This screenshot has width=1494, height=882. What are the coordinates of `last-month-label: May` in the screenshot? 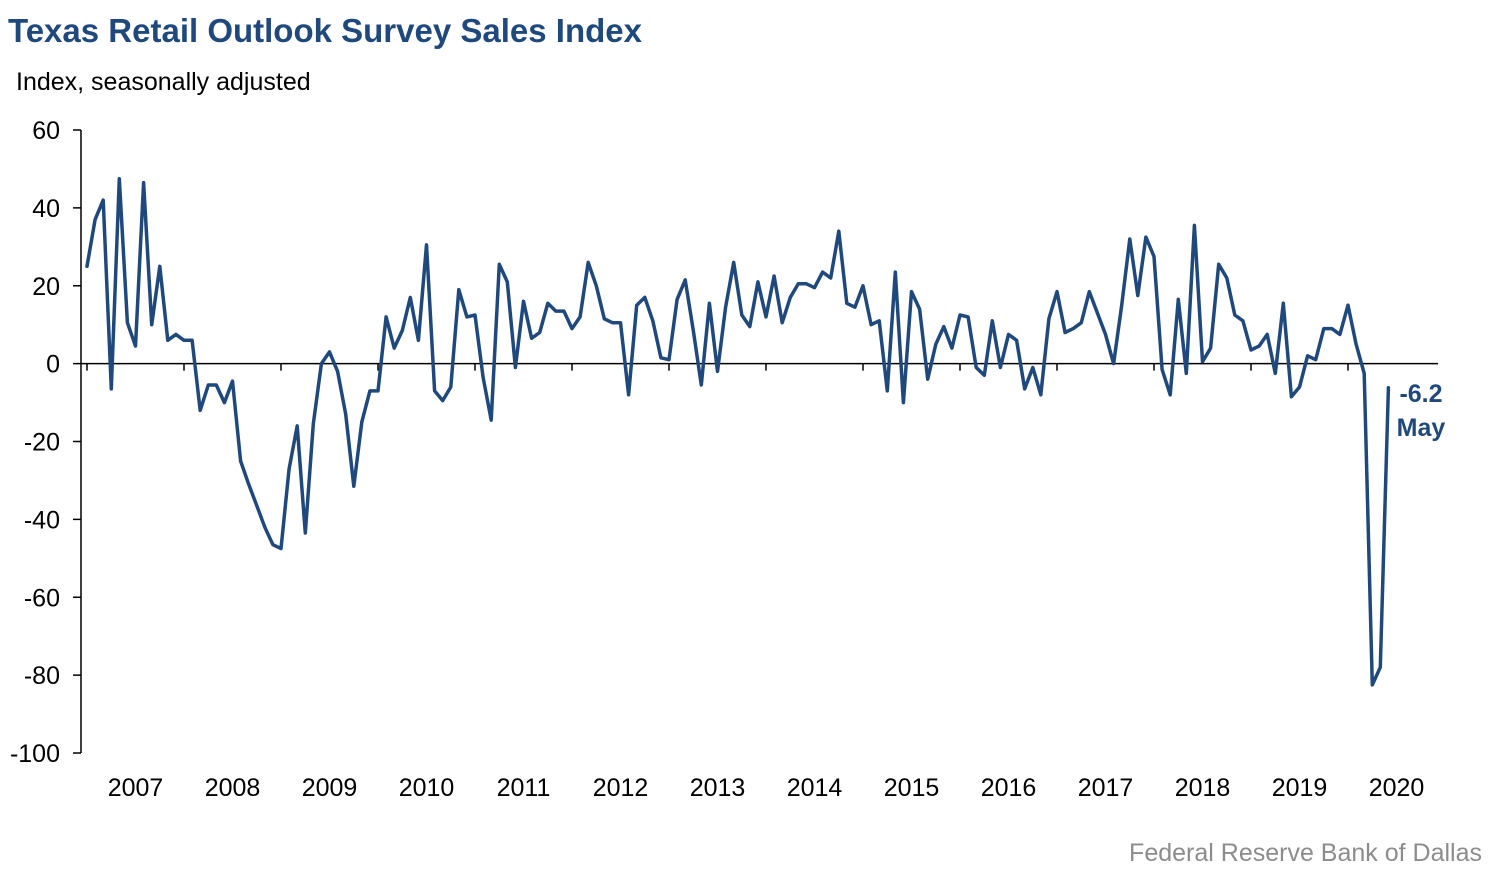 It's located at (1421, 428).